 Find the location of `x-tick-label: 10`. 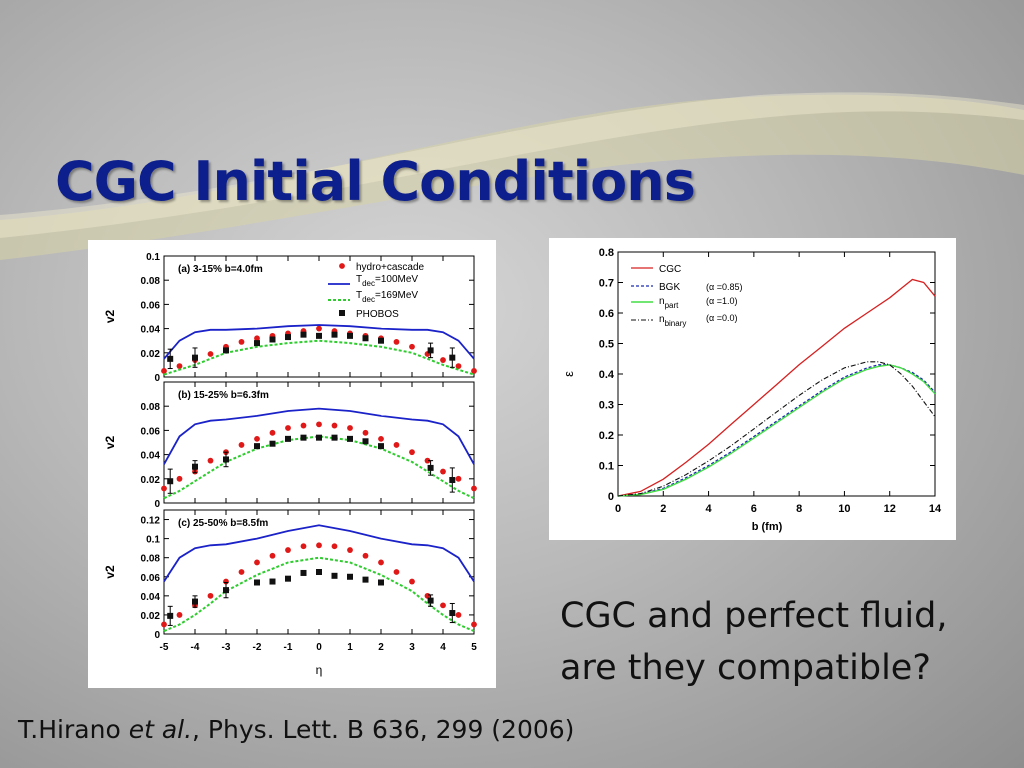

x-tick-label: 10 is located at coordinates (844, 509).